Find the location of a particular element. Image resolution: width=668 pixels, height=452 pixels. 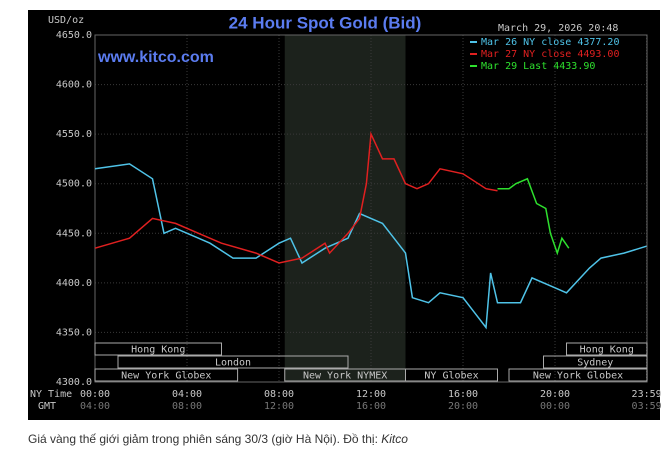

x-tick-label: 08:00 is located at coordinates (279, 394).